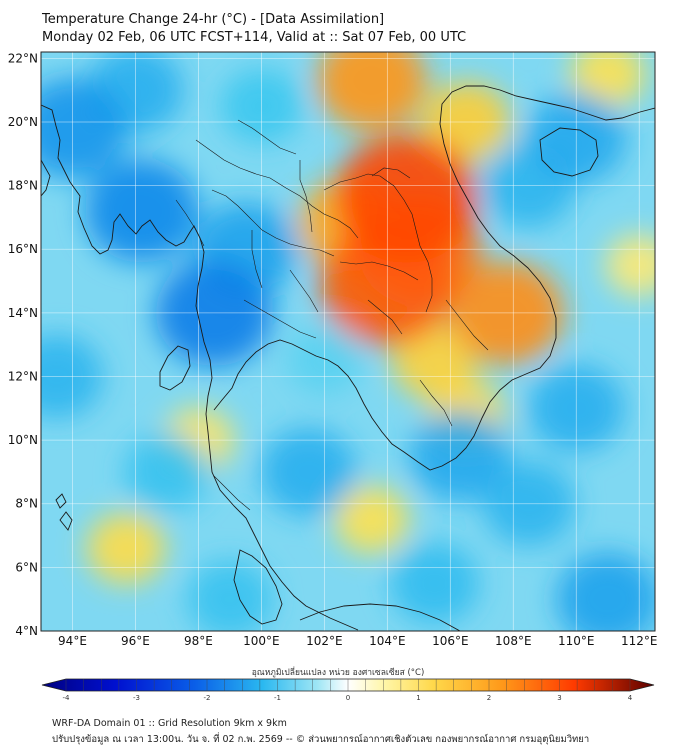 The image size is (676, 756). What do you see at coordinates (387, 641) in the screenshot?
I see `lon-tick-label: 104°E` at bounding box center [387, 641].